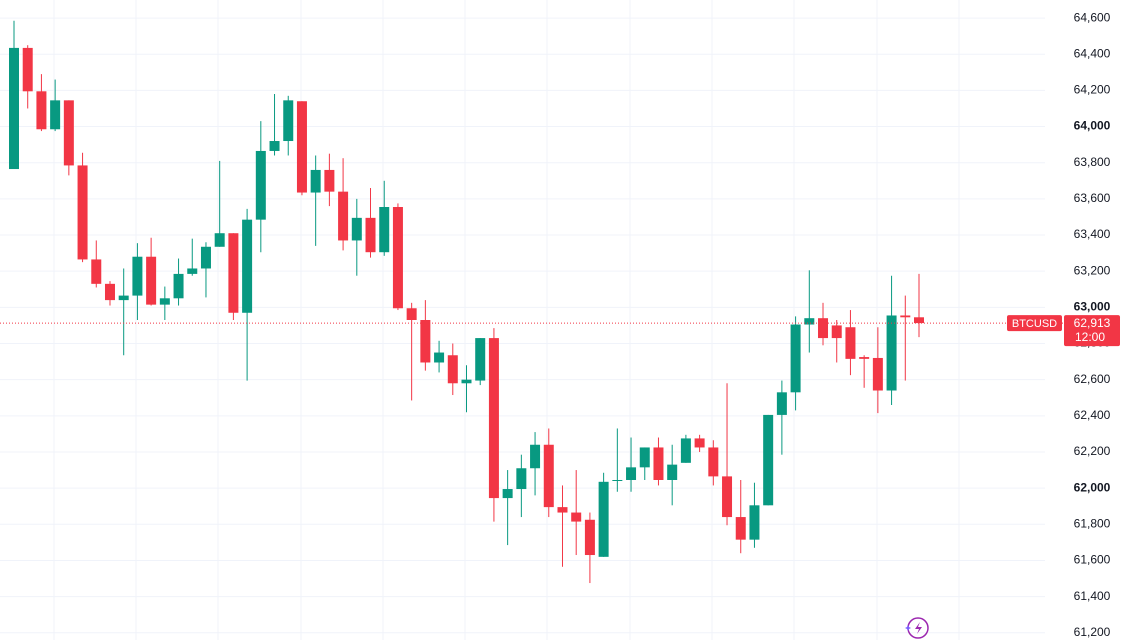  What do you see at coordinates (1092, 379) in the screenshot?
I see `y-tick-label: 62,600` at bounding box center [1092, 379].